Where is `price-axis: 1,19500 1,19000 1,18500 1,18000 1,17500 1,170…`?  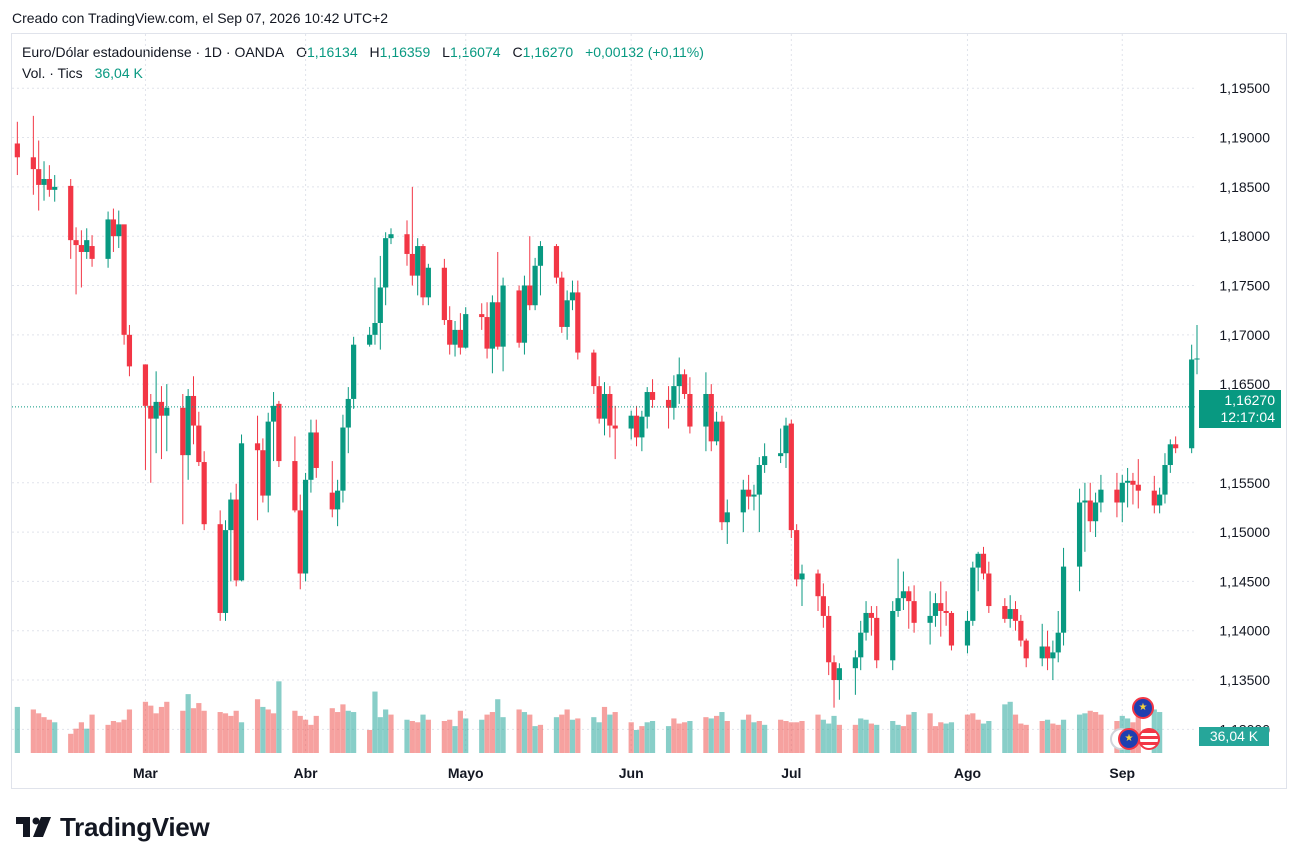
price-axis: 1,19500 1,19000 1,18500 1,18000 1,17500 1,170… is located at coordinates (1244, 408).